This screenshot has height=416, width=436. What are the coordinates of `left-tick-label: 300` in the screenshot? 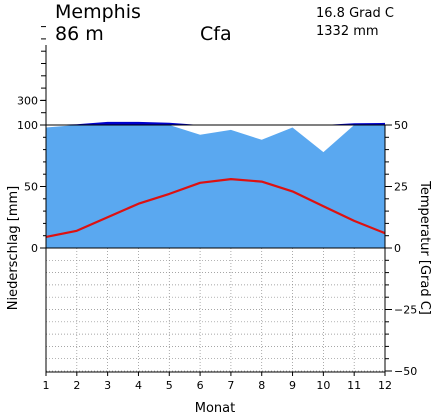 It's located at (27, 100).